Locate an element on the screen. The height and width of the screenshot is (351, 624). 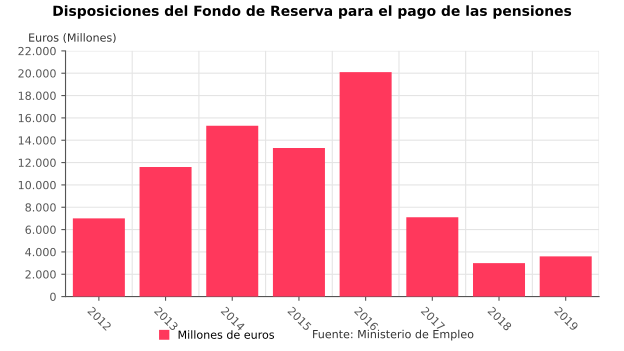
y-tick-label: 20.000 is located at coordinates (37, 73).